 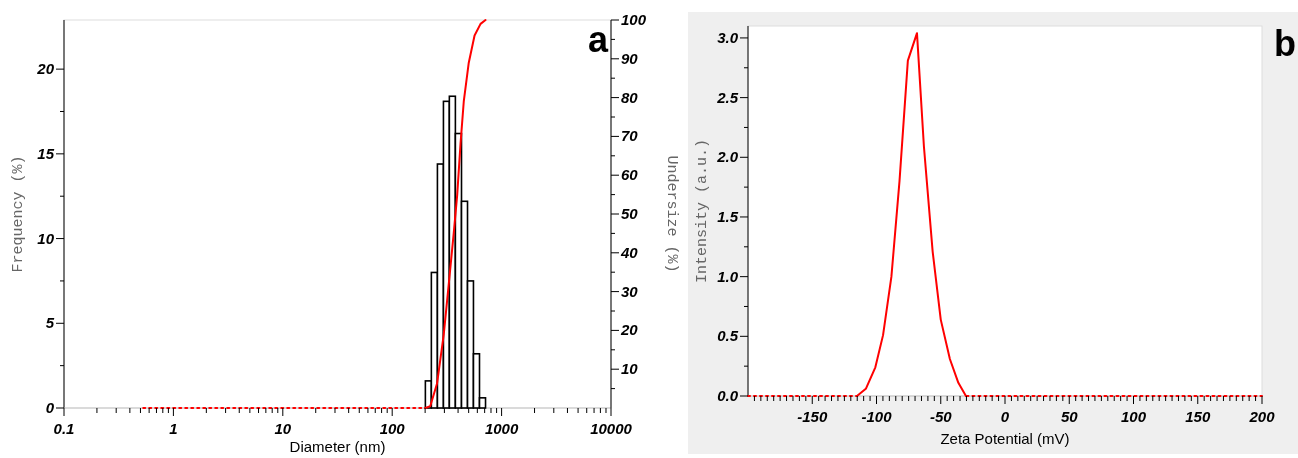 I want to click on y-tick-label: 5, so click(x=50, y=323).